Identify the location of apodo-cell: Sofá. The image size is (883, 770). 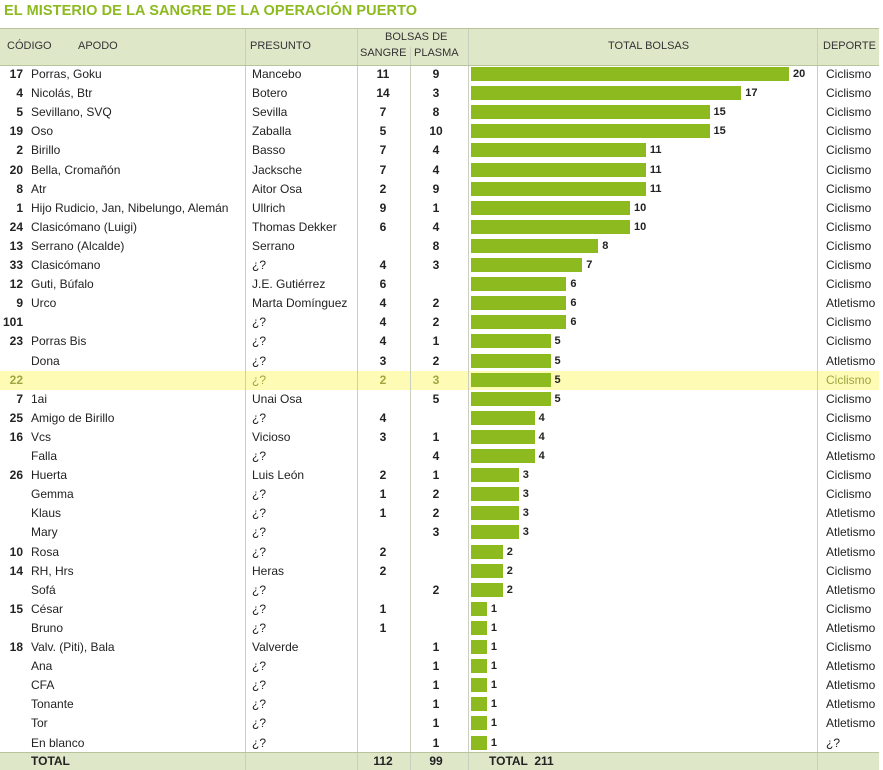
(43, 589).